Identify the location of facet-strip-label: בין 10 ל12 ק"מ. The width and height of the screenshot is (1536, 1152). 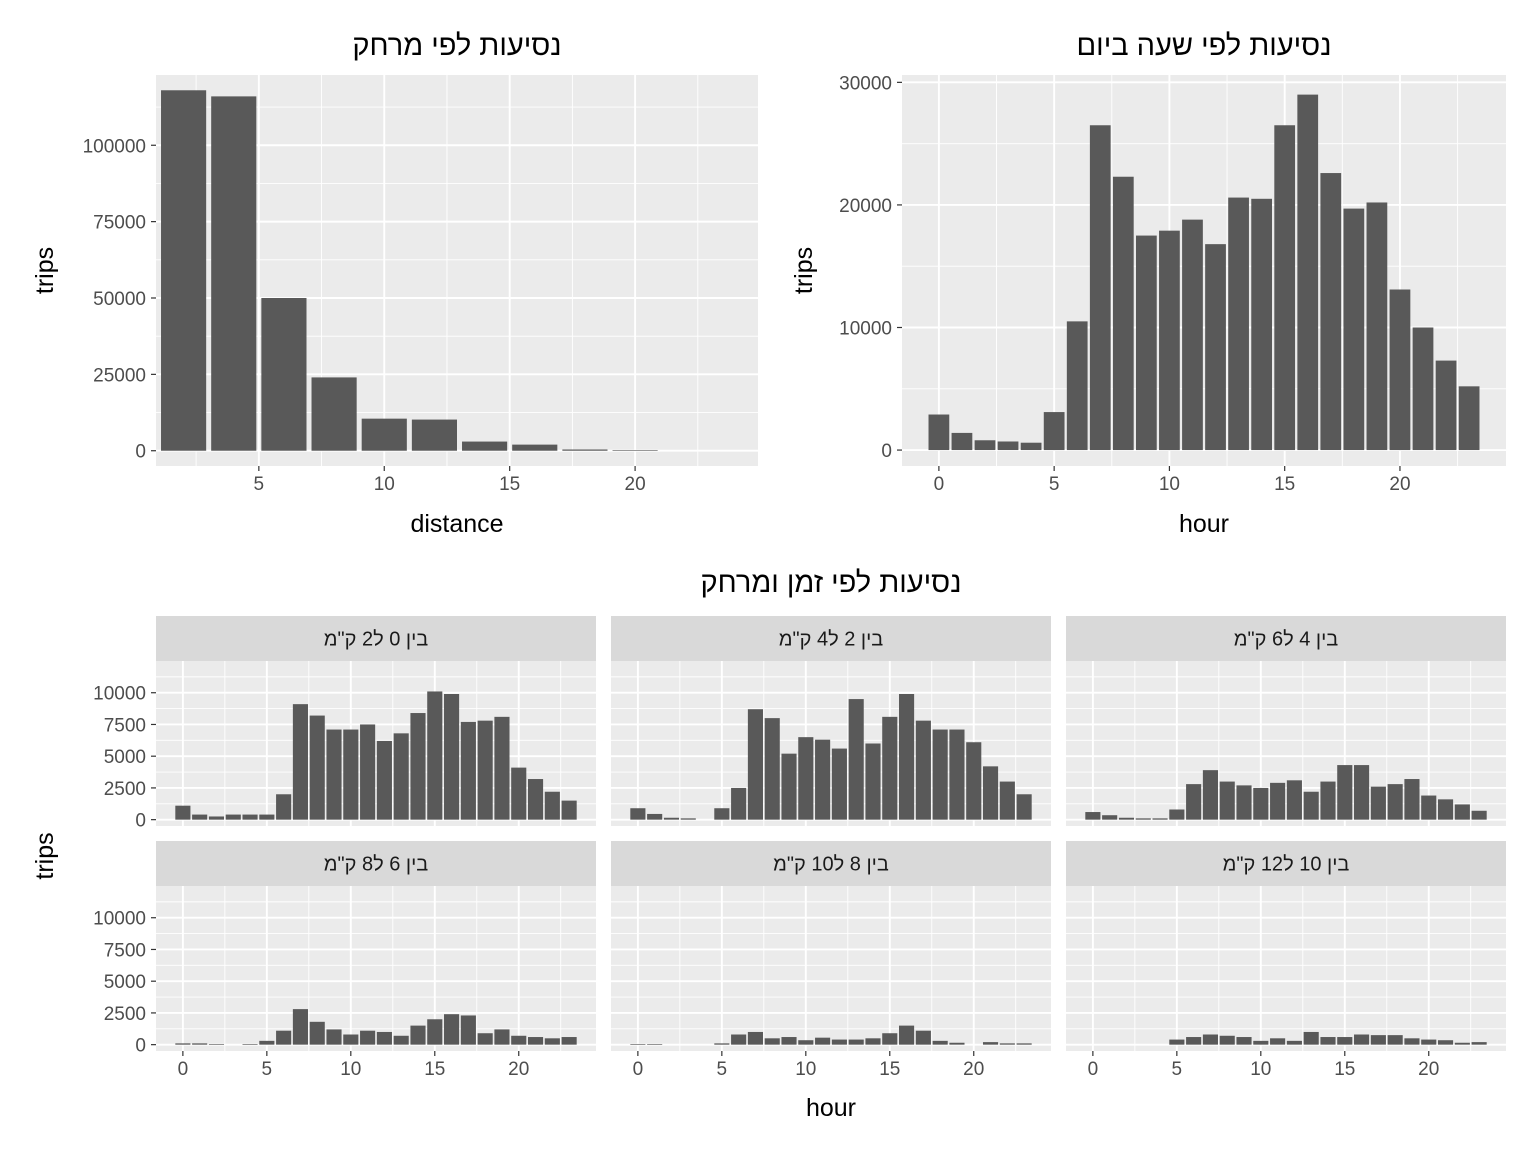
(1286, 865).